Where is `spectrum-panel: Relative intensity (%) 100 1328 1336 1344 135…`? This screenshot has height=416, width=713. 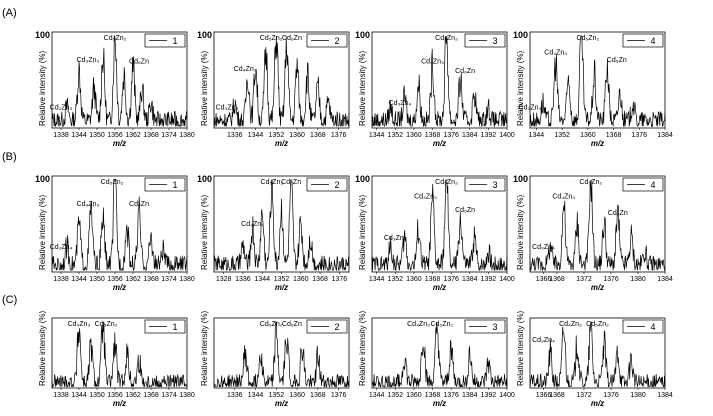 spectrum-panel: Relative intensity (%) 100 1328 1336 1344 135… is located at coordinates (273, 233).